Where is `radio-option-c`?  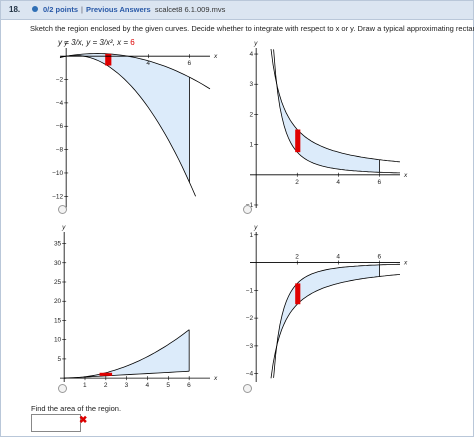 radio-option-c is located at coordinates (62, 388).